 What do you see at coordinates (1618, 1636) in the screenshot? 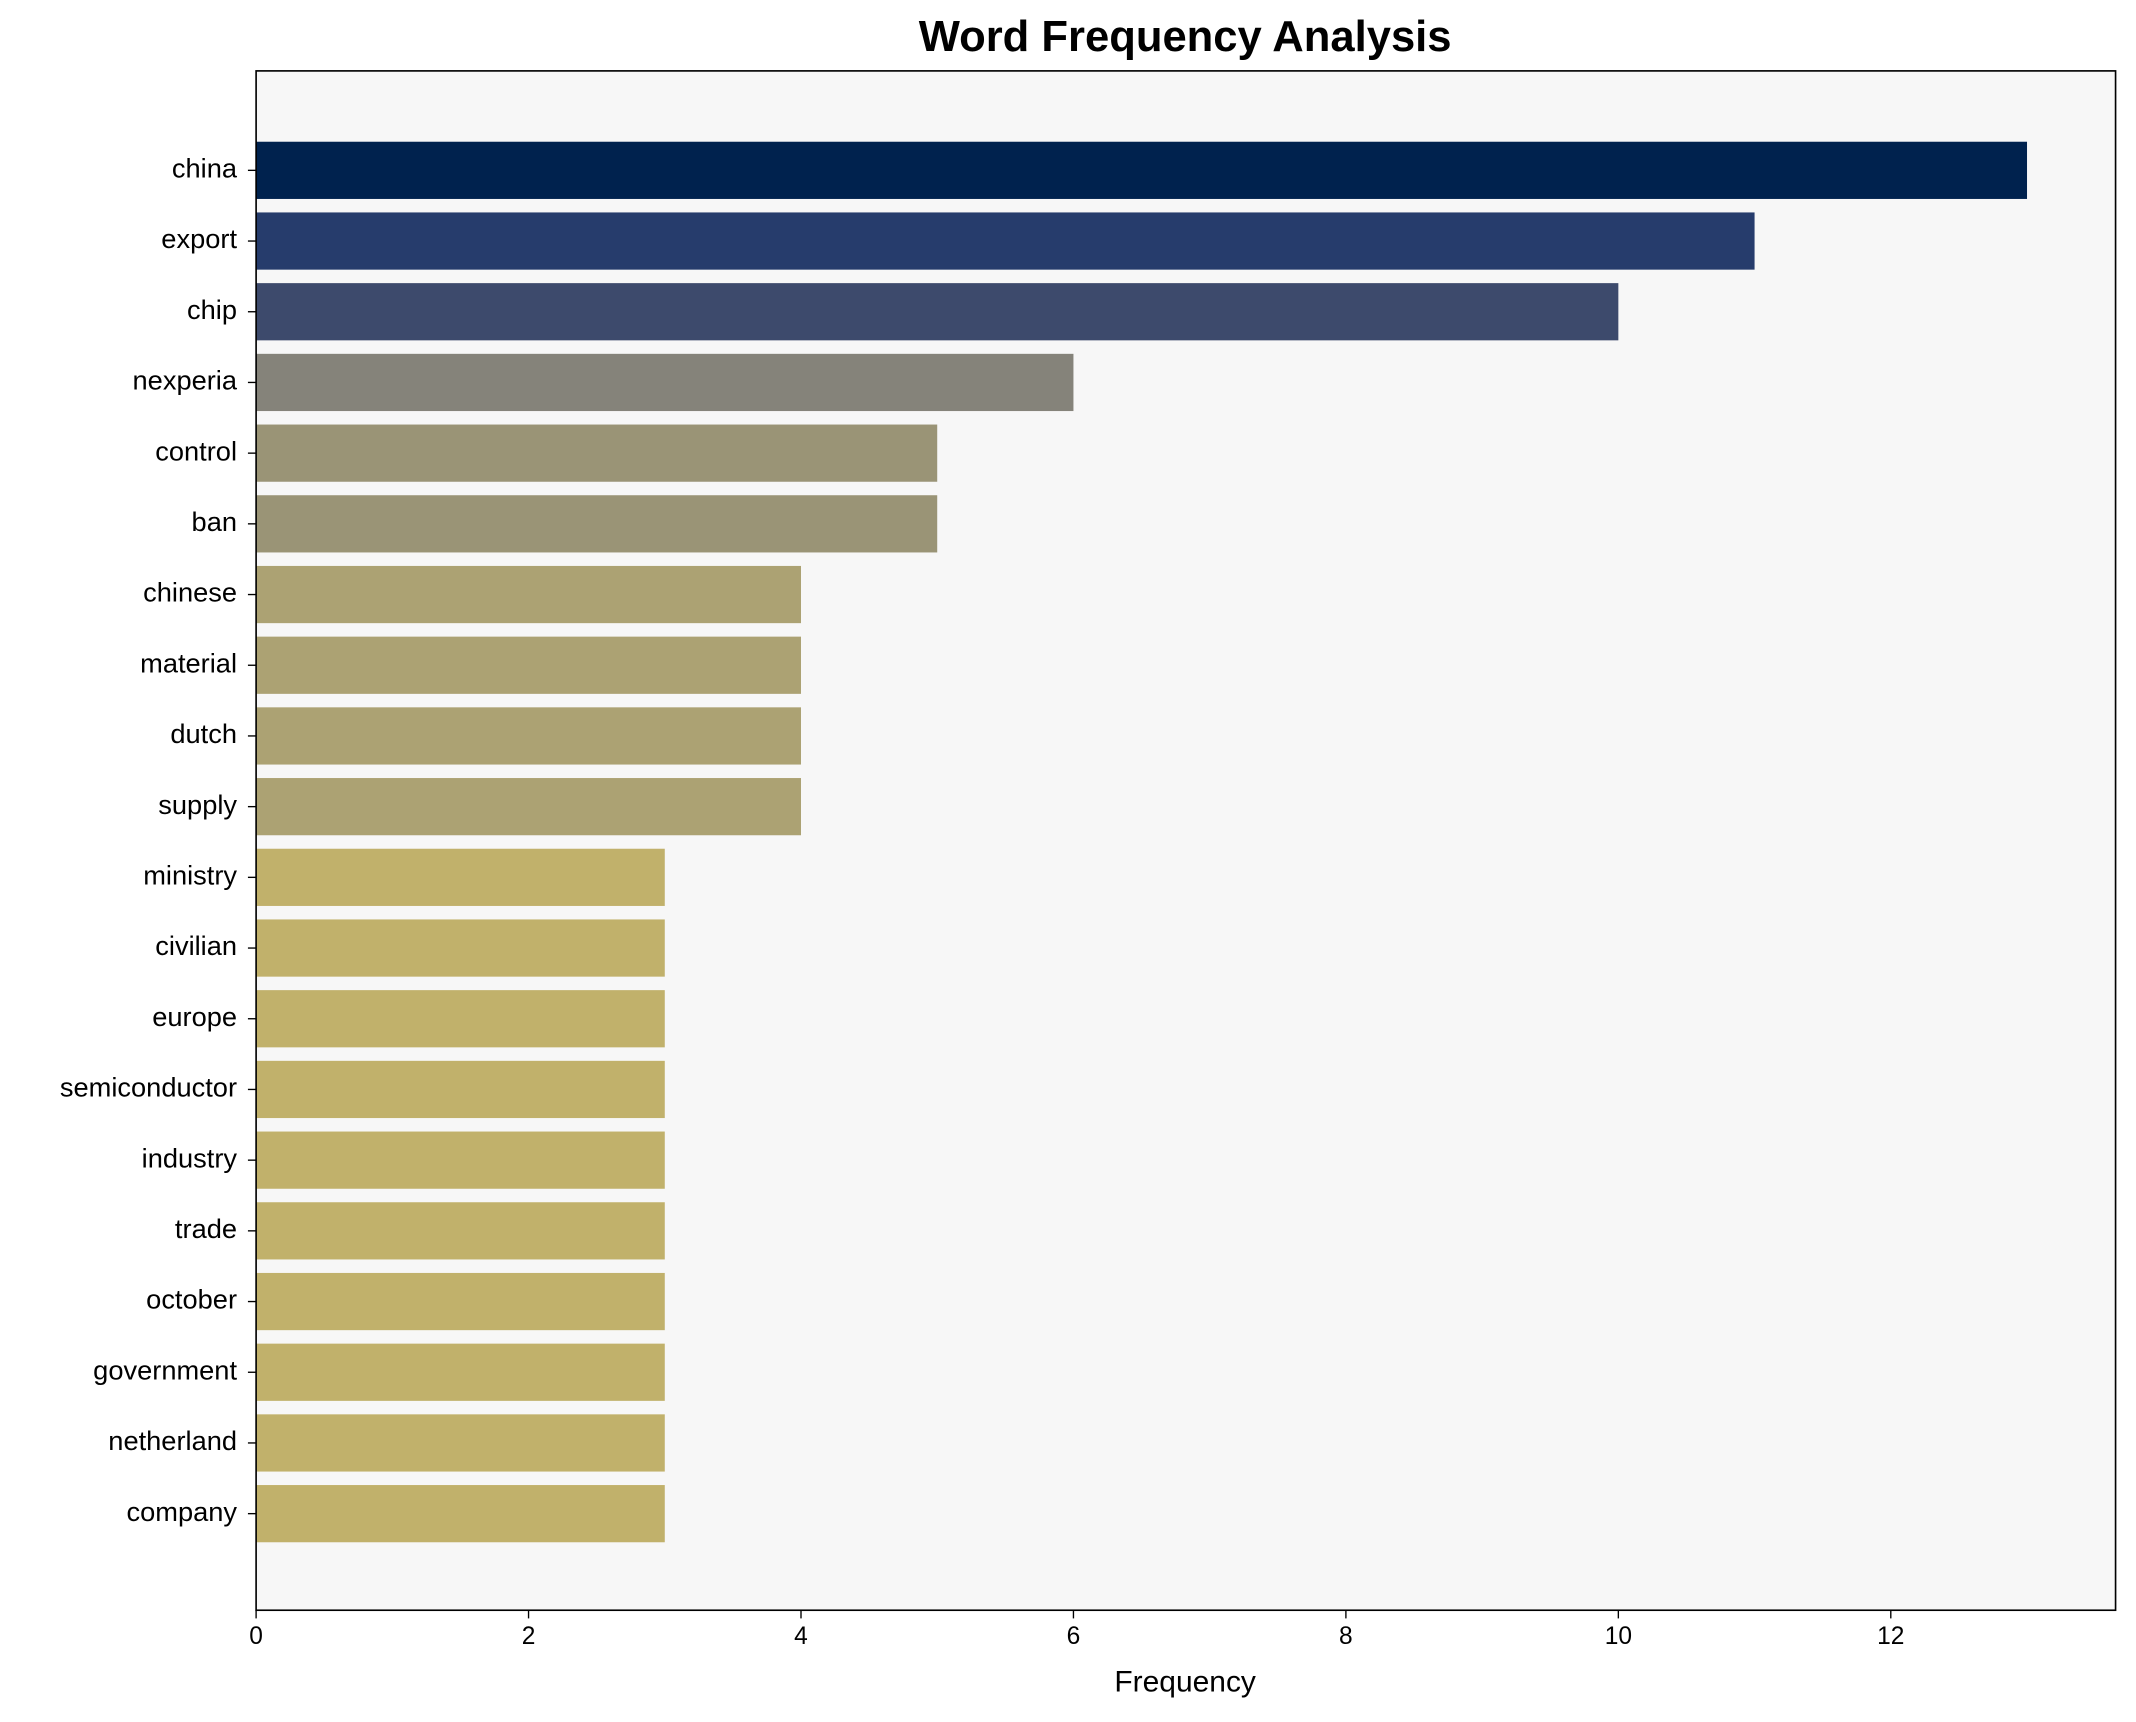
I see `x-tick-label: 10` at bounding box center [1618, 1636].